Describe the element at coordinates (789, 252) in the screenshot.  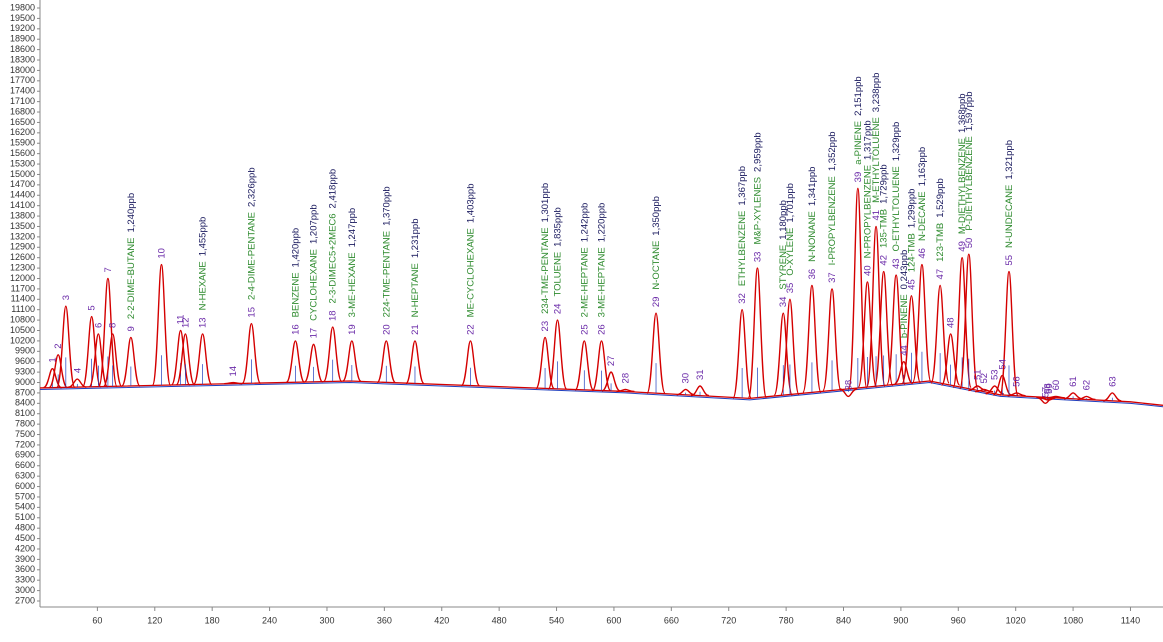
I see `compound-name: O-XYLENE` at that location.